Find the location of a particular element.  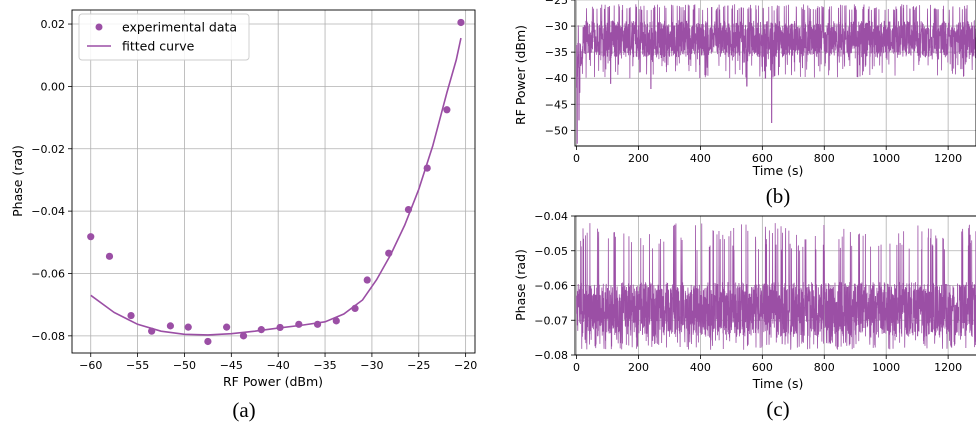

x-tick-label: −30 is located at coordinates (371, 365).